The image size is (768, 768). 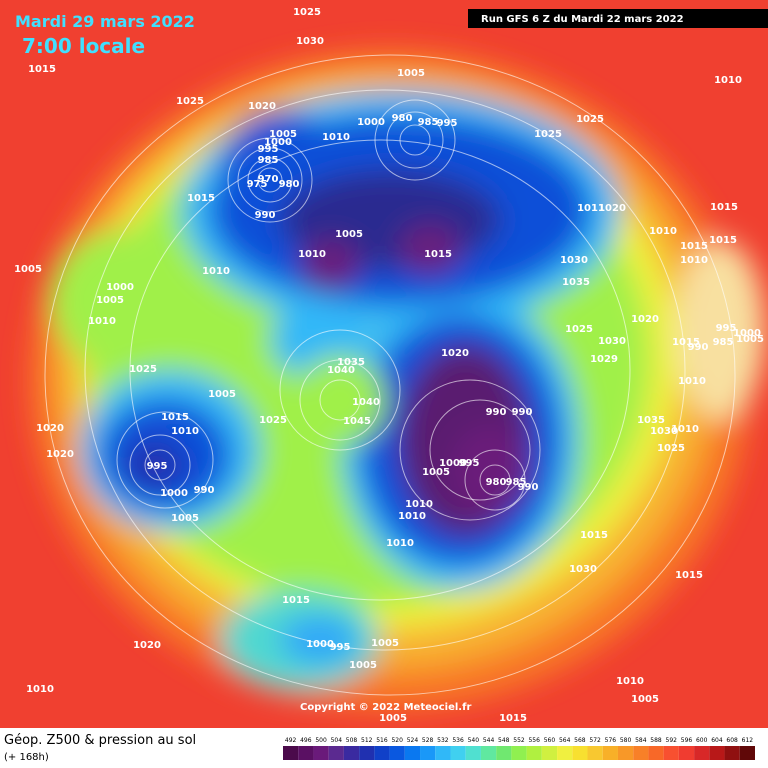 What do you see at coordinates (717, 740) in the screenshot?
I see `colorbar-label: 604` at bounding box center [717, 740].